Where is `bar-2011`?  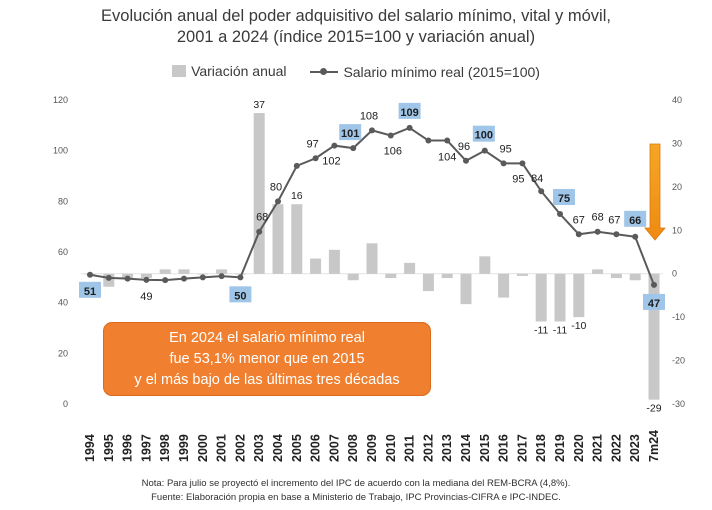
bar-2011 is located at coordinates (410, 268).